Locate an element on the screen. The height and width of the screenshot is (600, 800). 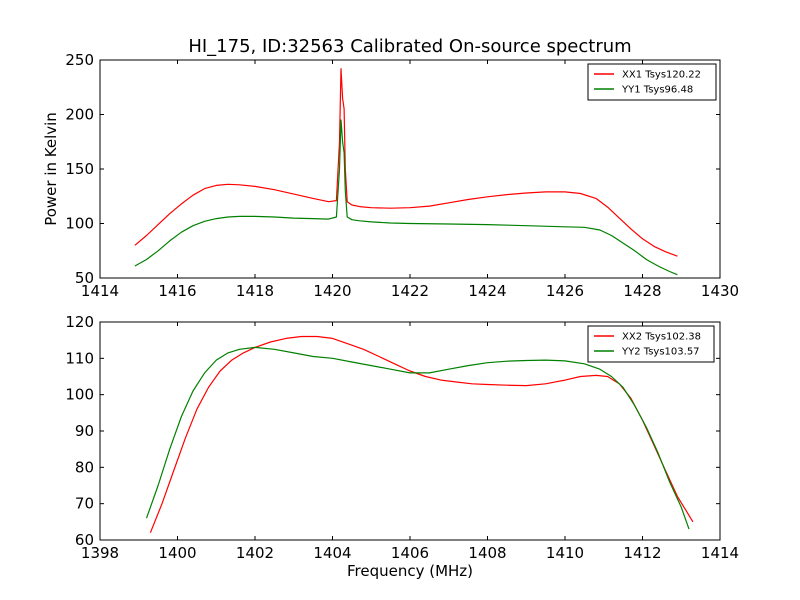
x-tick-label: 1400 is located at coordinates (177, 553).